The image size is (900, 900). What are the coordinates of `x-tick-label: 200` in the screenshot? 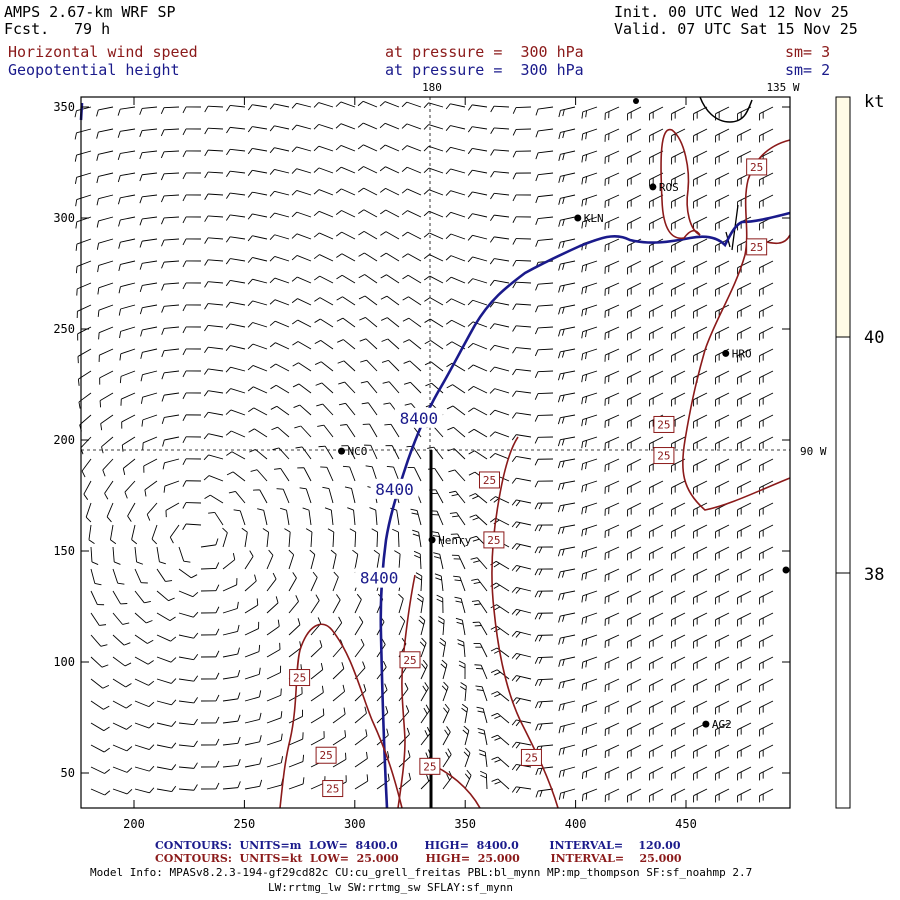 It's located at (134, 824).